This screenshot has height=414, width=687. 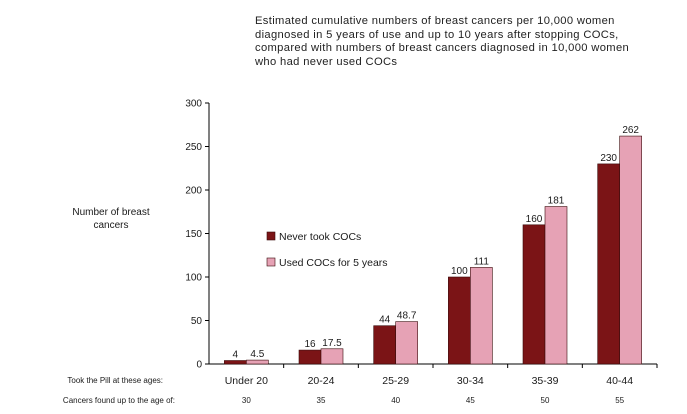 I want to click on x-category-label: 25-29, so click(x=395, y=381).